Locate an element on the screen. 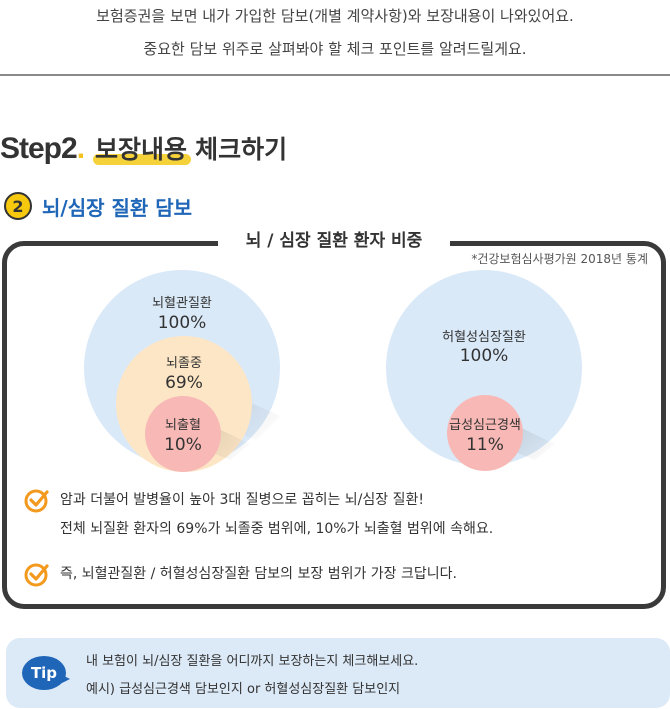 This screenshot has width=670, height=709. brain-inner-value: 10% is located at coordinates (183, 445).